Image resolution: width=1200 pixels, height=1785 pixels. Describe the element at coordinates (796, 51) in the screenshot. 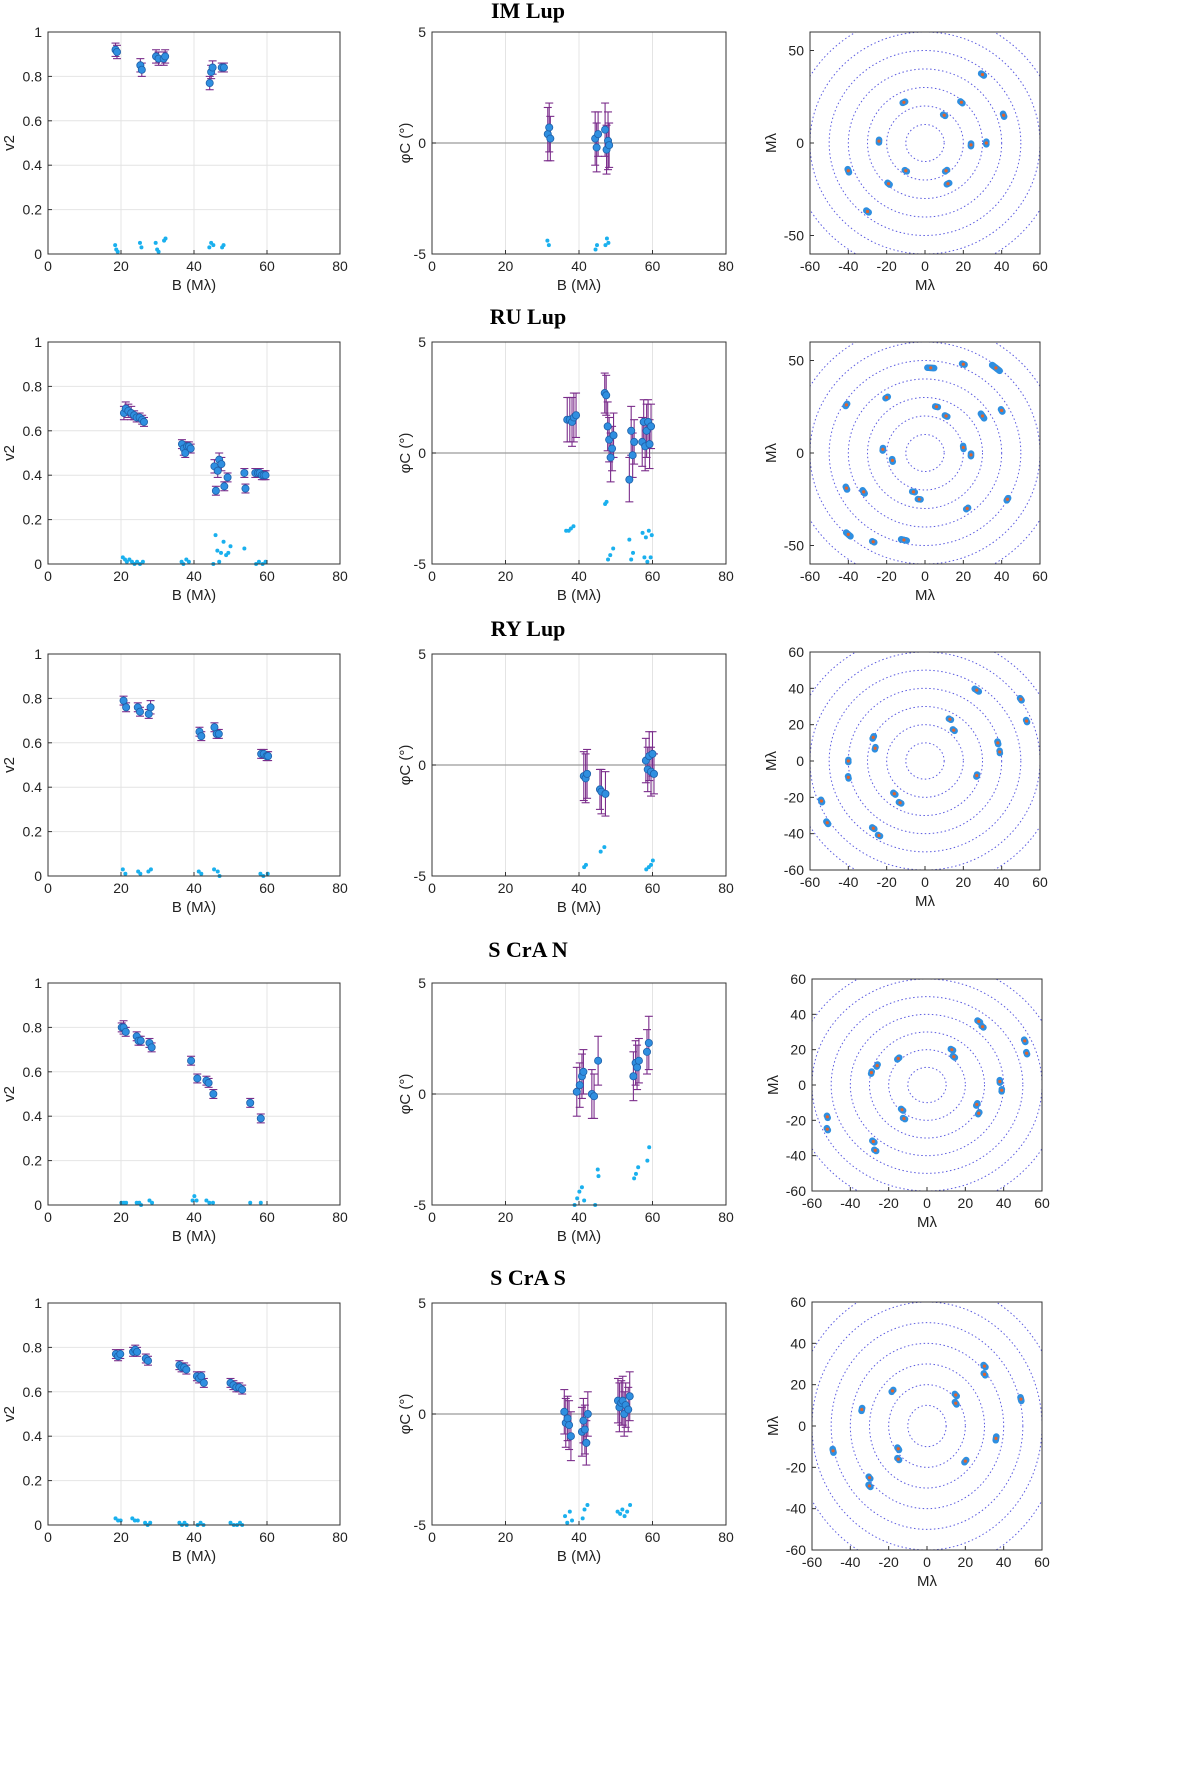

I see `y-tick-label: 50` at that location.